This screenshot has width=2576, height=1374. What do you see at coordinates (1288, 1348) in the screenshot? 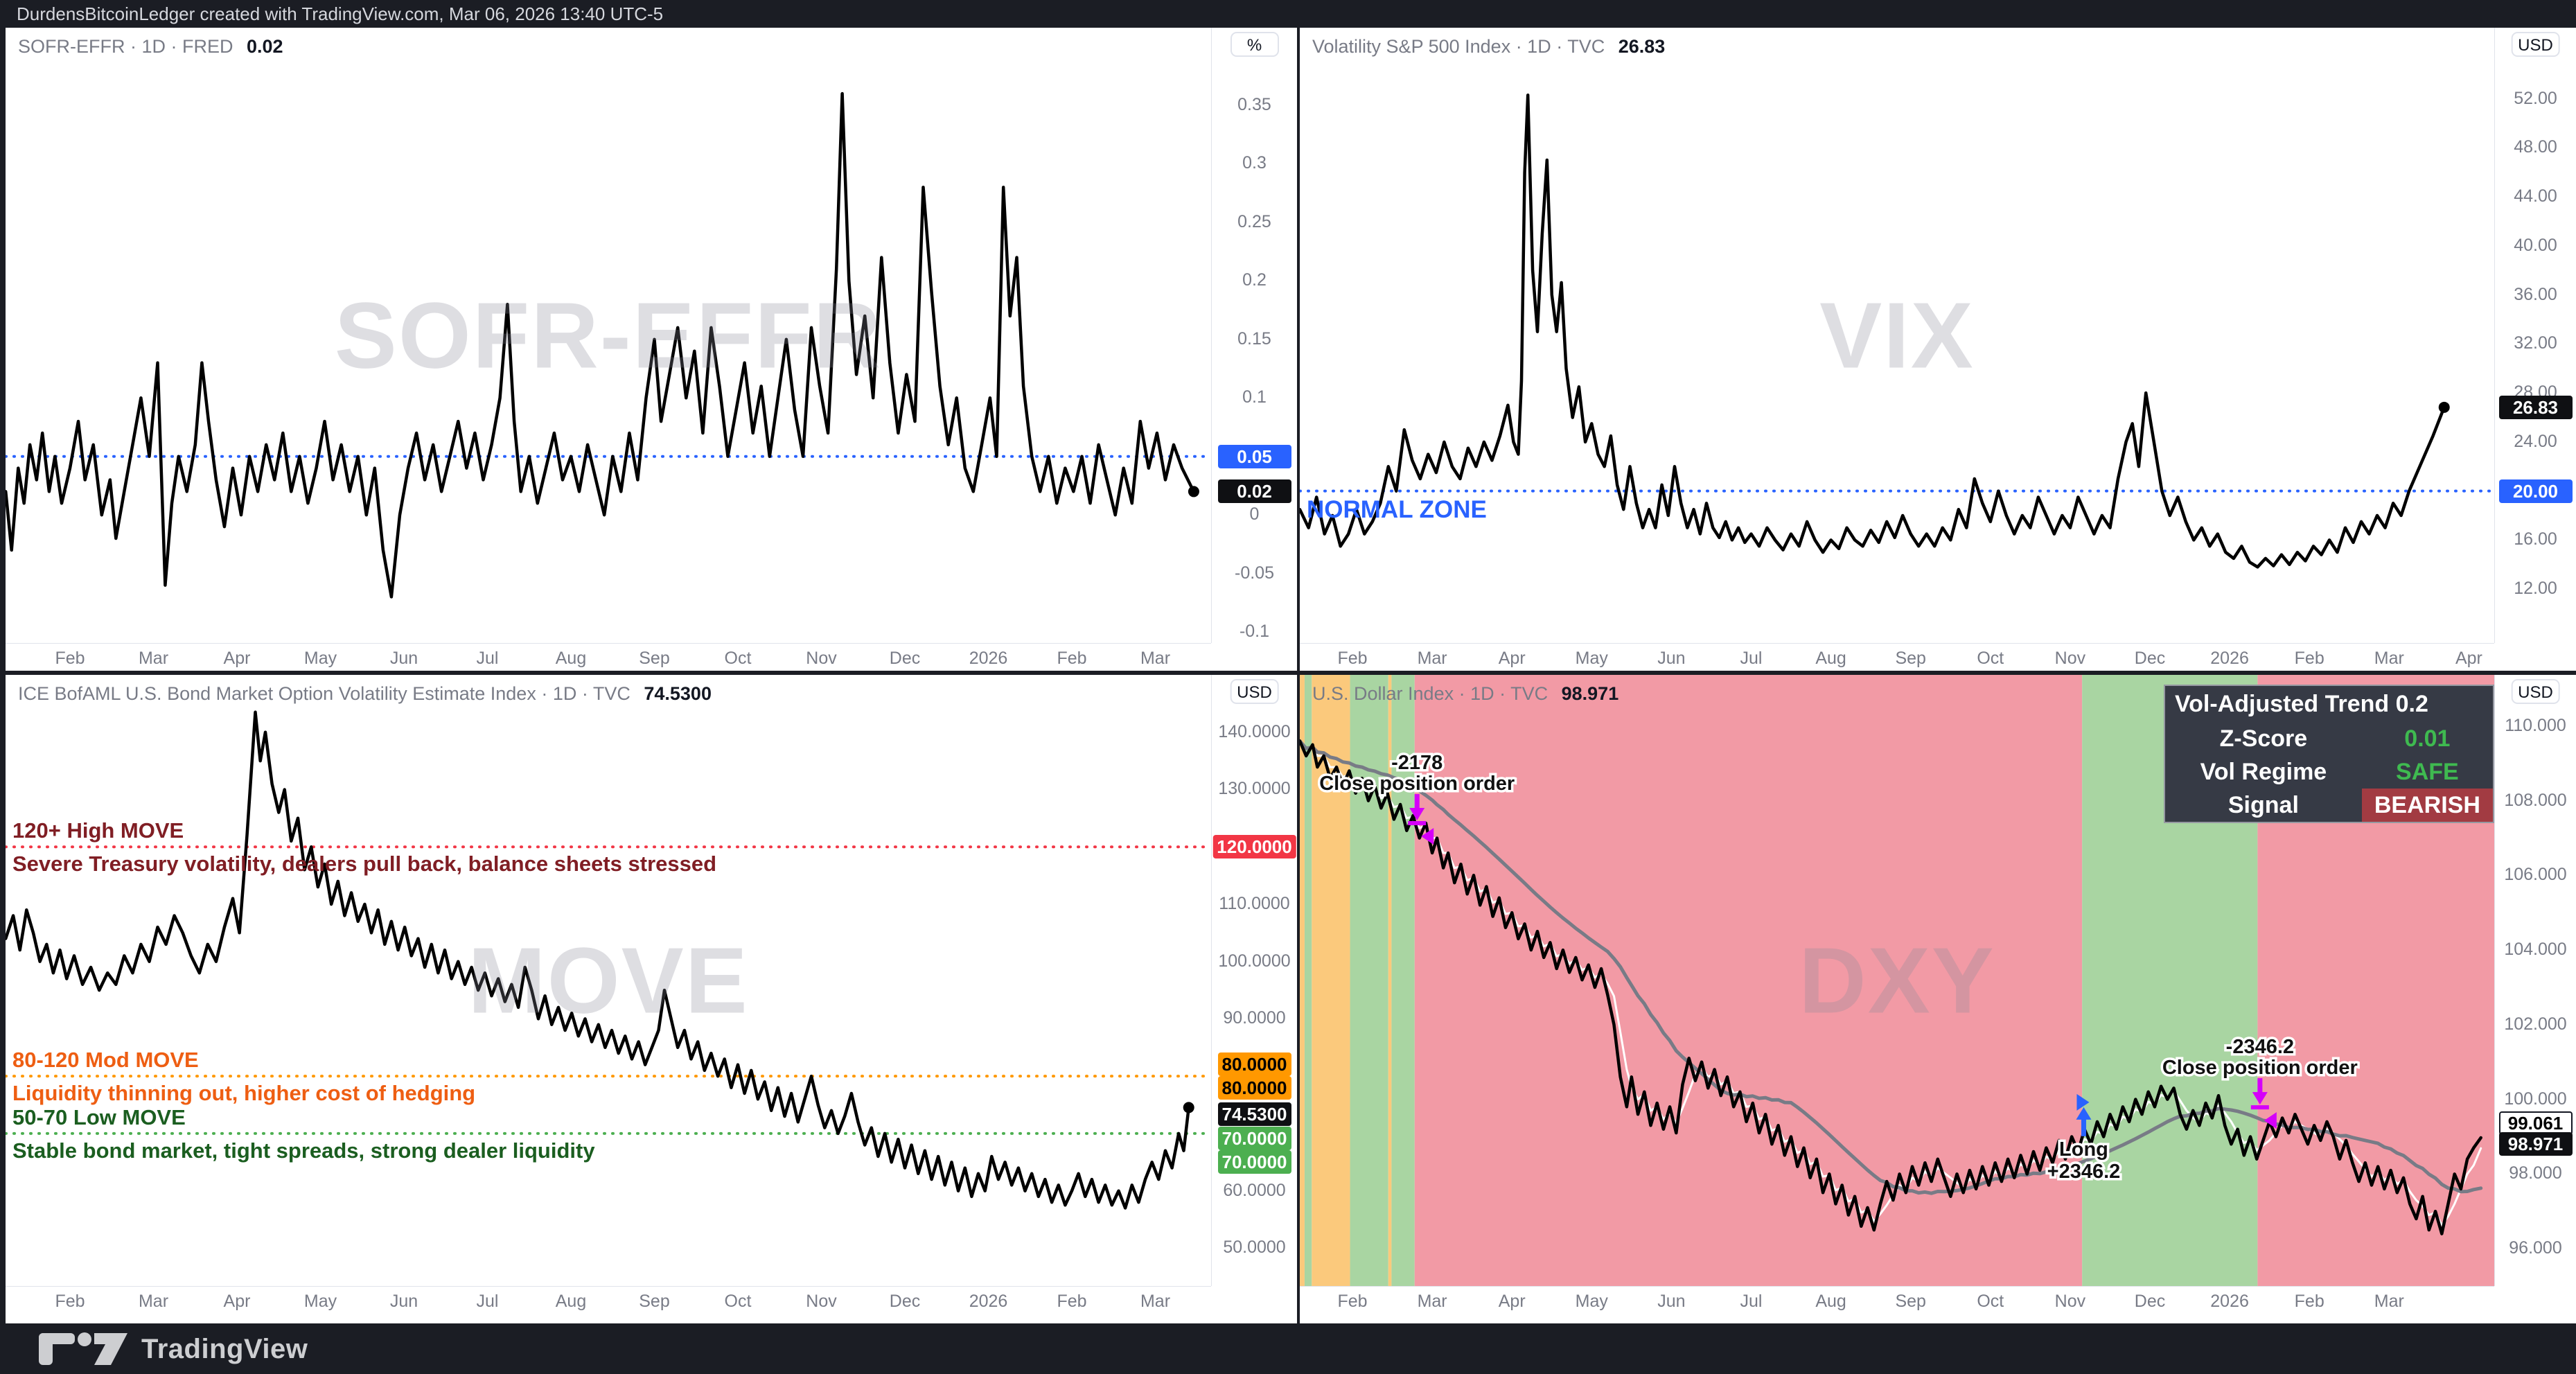
I see `footer-bar: TradingView` at bounding box center [1288, 1348].